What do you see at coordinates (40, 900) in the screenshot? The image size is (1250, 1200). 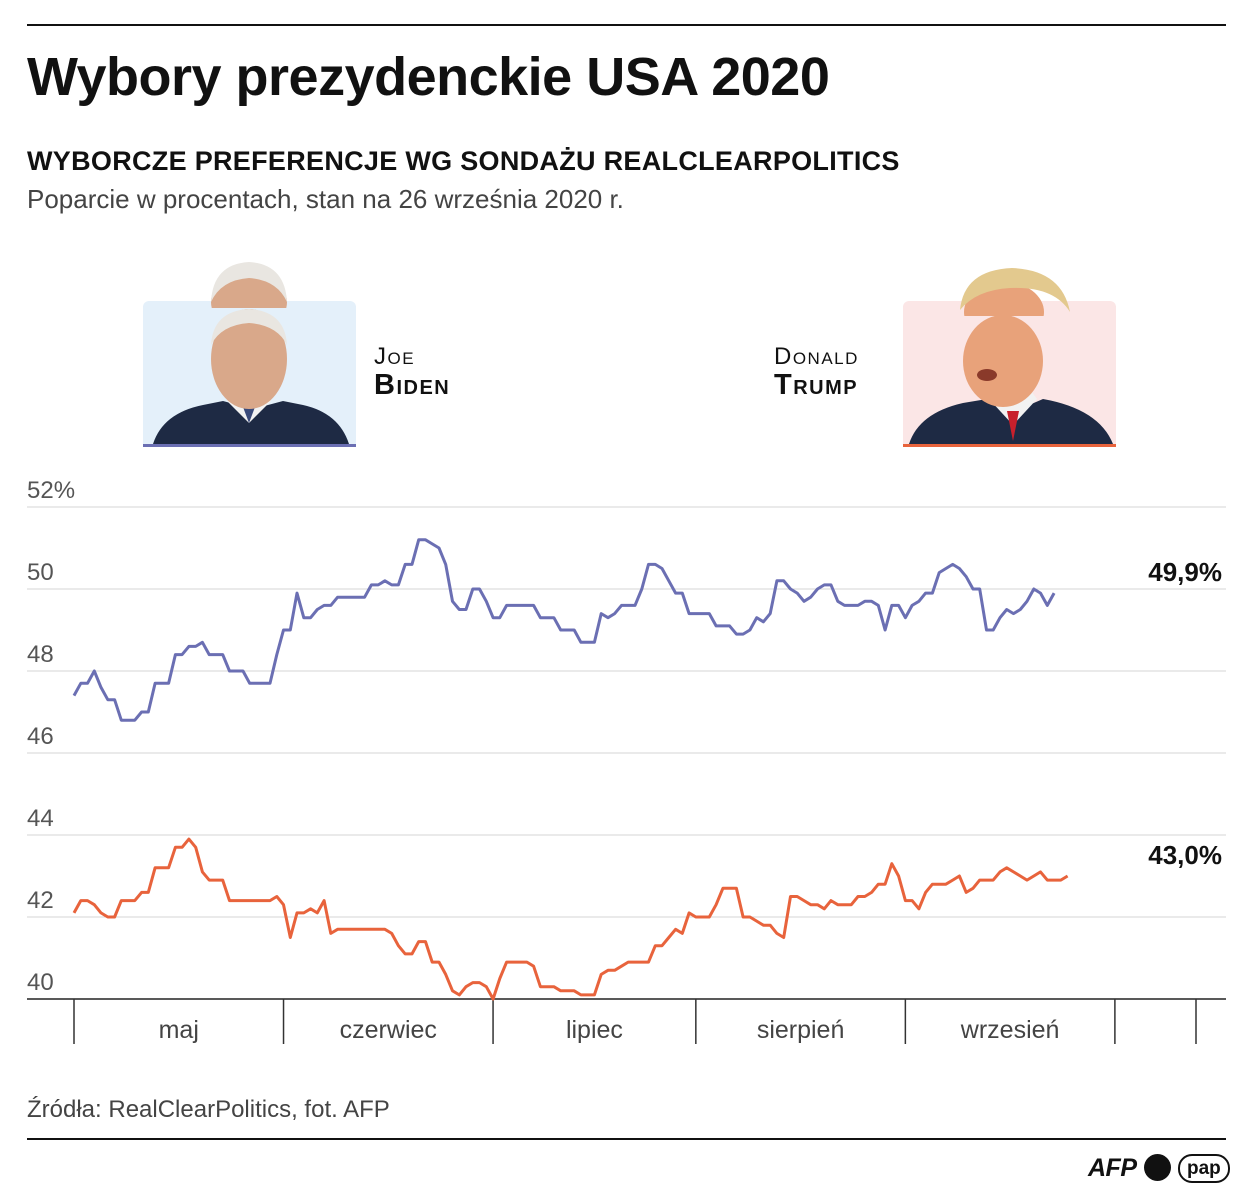 I see `y-tick-label: 42` at bounding box center [40, 900].